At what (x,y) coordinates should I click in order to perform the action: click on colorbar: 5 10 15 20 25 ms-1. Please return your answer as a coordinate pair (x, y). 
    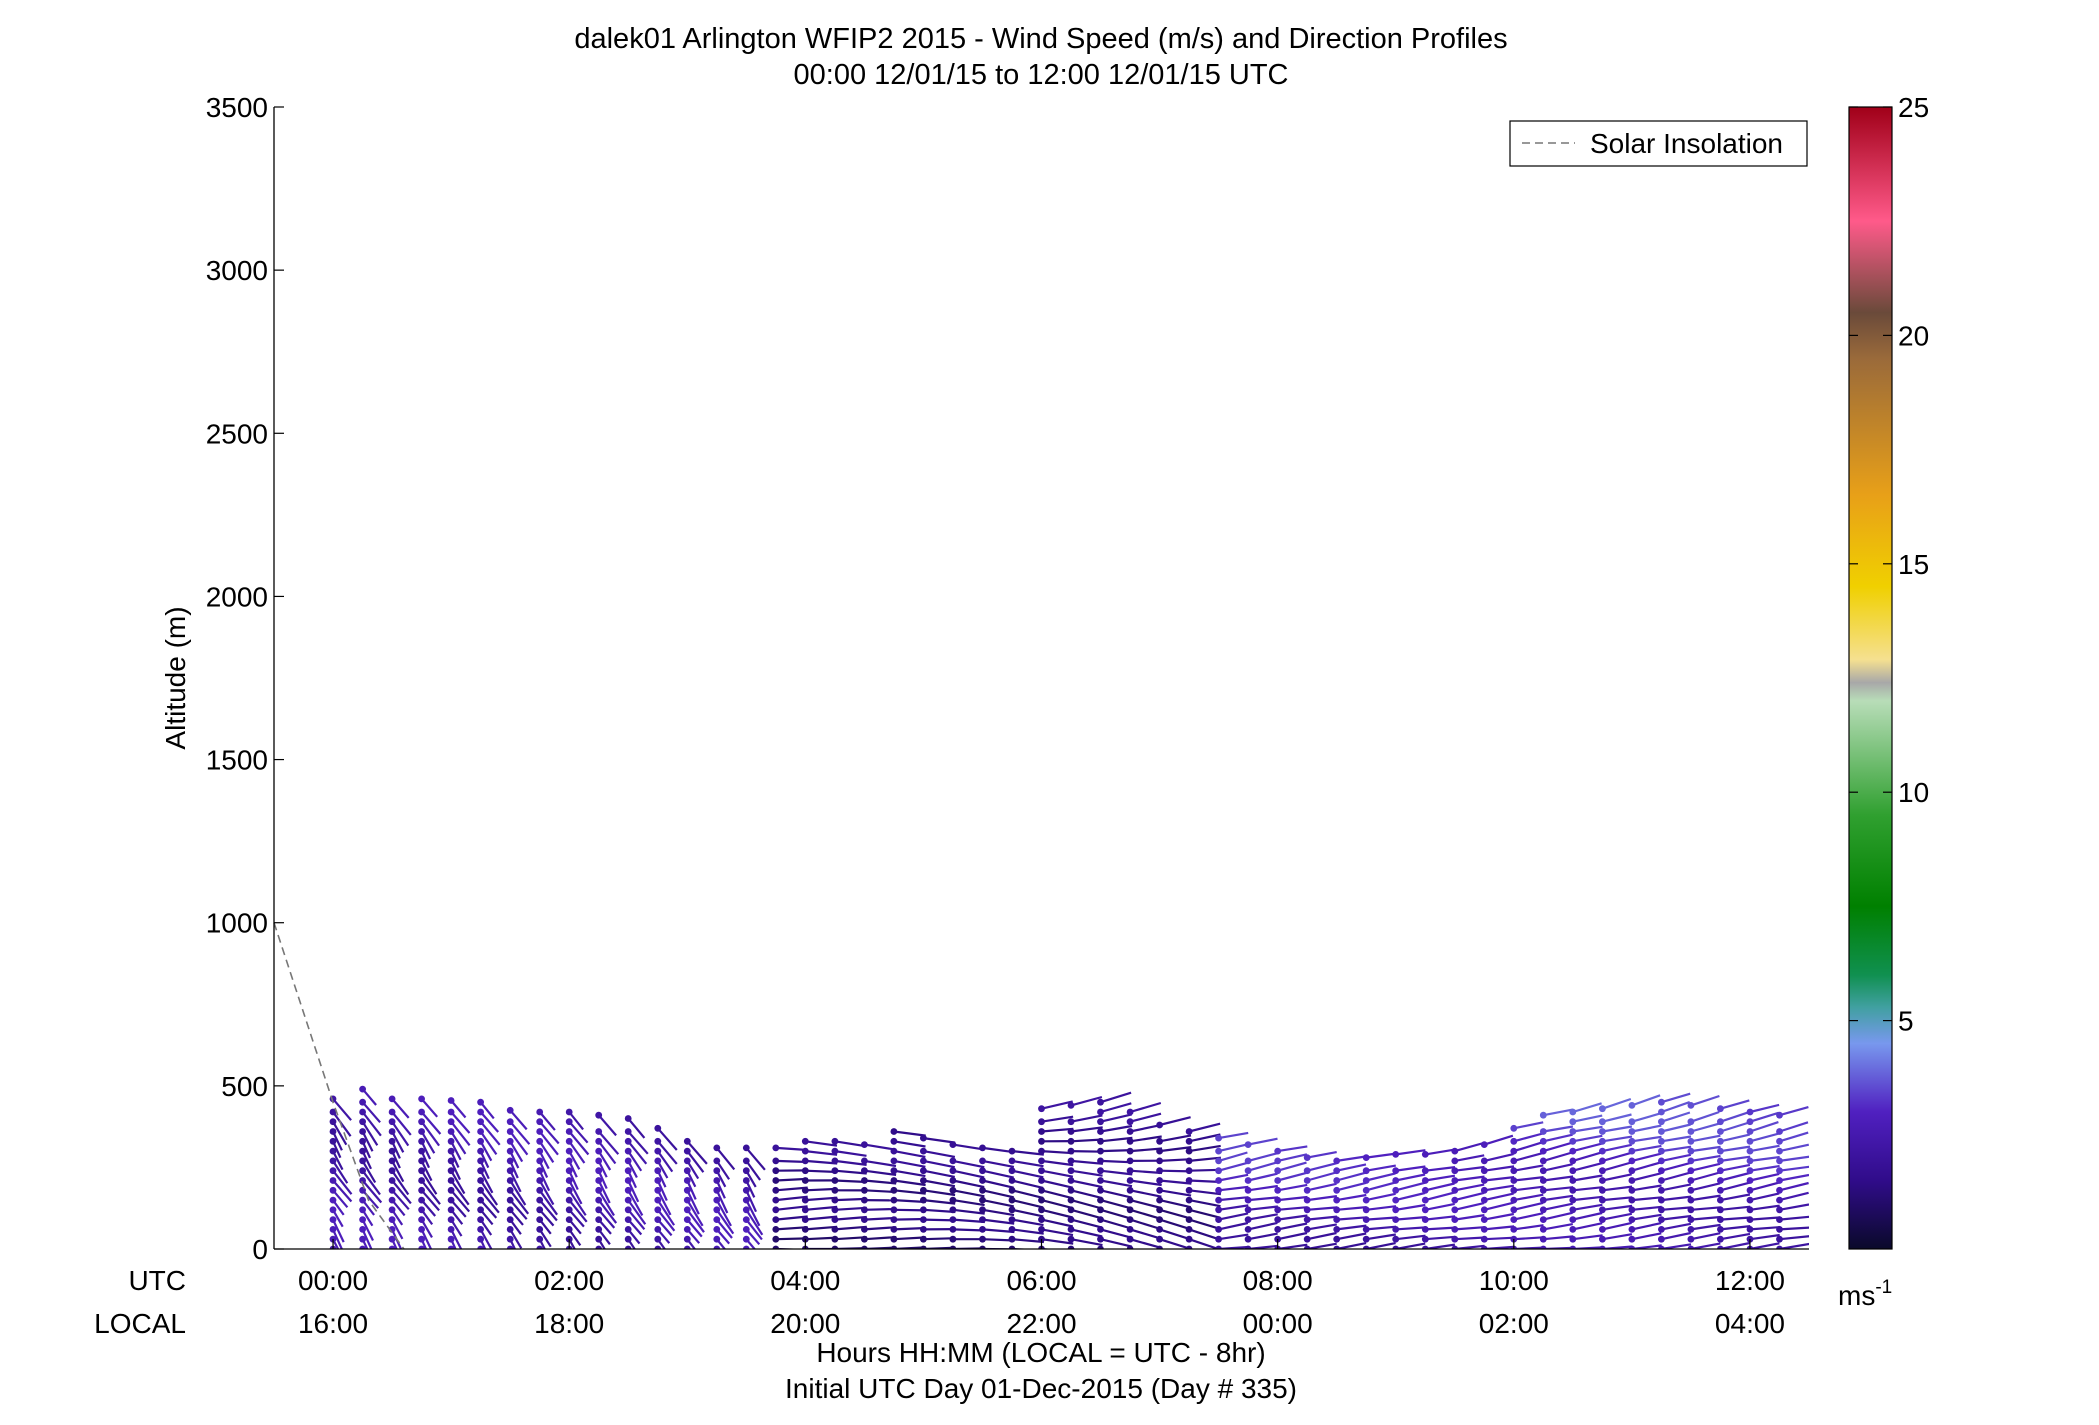
    Looking at the image, I should click on (1883, 701).